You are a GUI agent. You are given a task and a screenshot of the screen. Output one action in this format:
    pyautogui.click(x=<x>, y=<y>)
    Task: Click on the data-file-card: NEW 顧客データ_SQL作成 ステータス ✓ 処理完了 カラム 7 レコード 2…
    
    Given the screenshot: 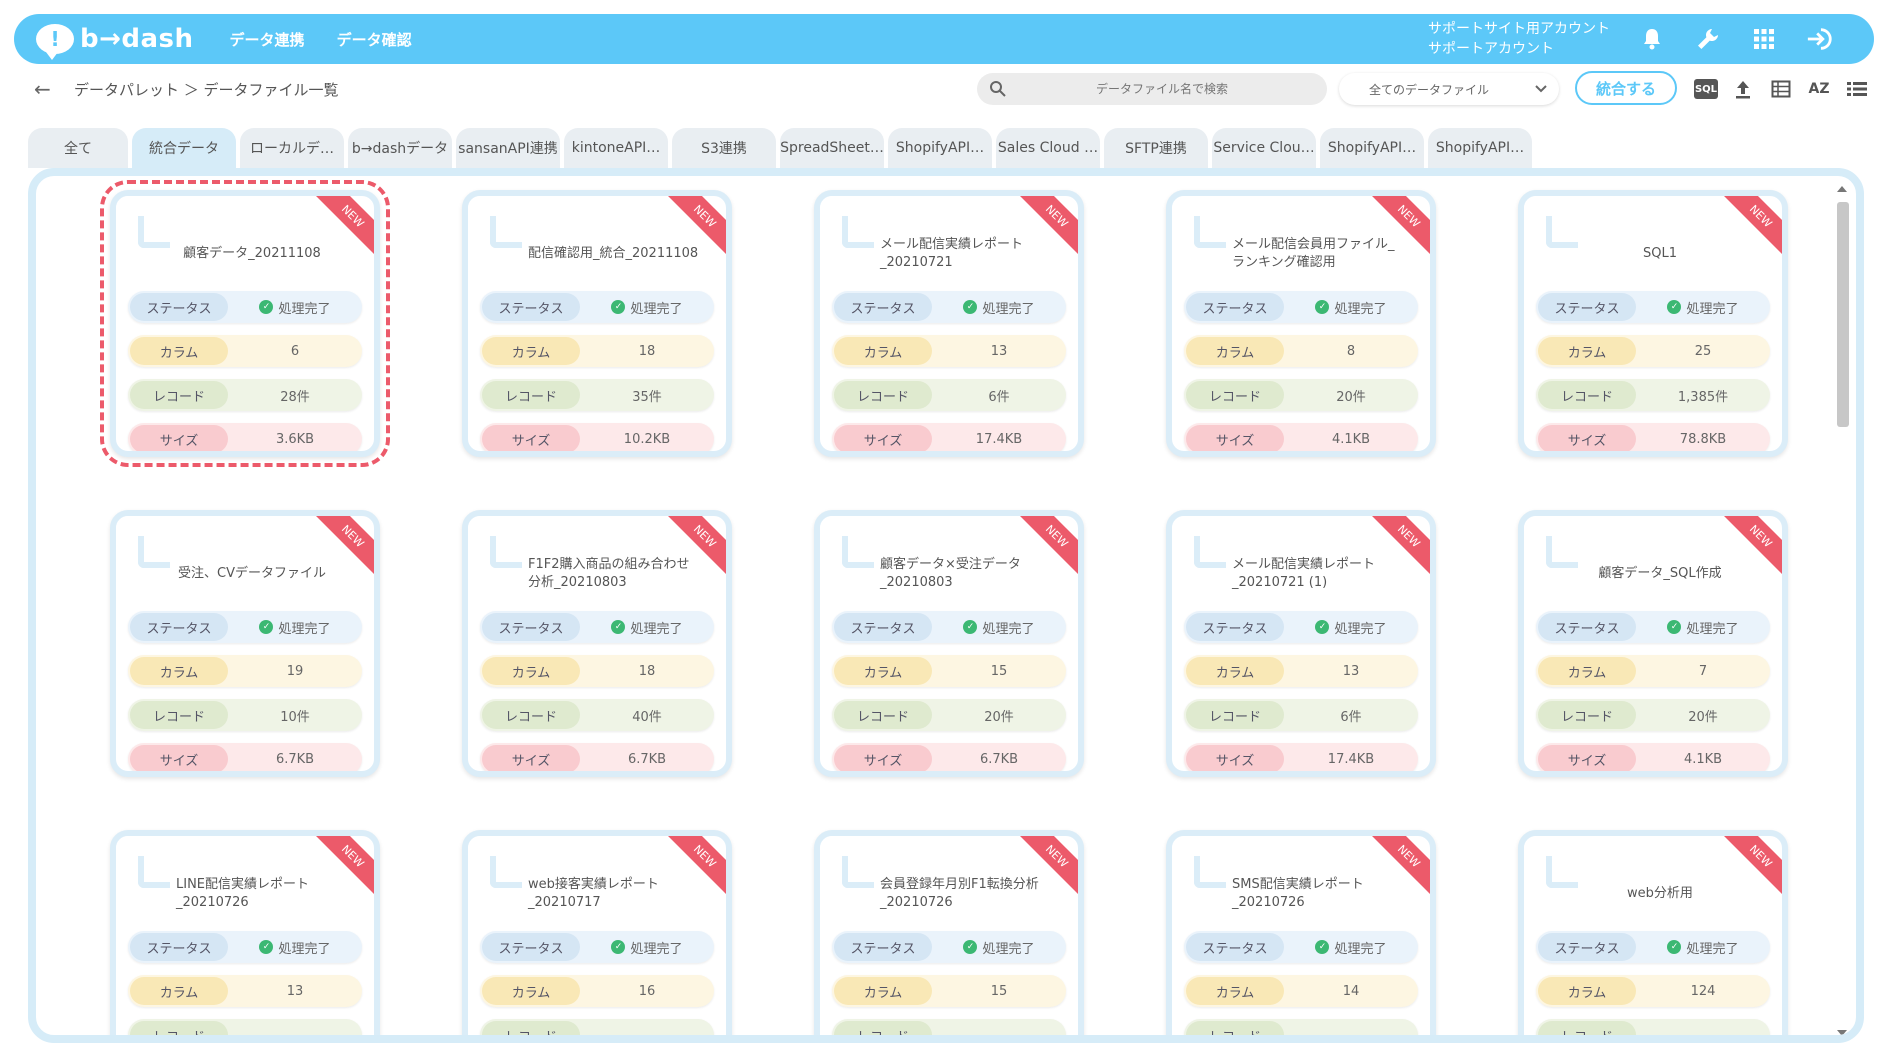 What is the action you would take?
    pyautogui.click(x=1653, y=643)
    